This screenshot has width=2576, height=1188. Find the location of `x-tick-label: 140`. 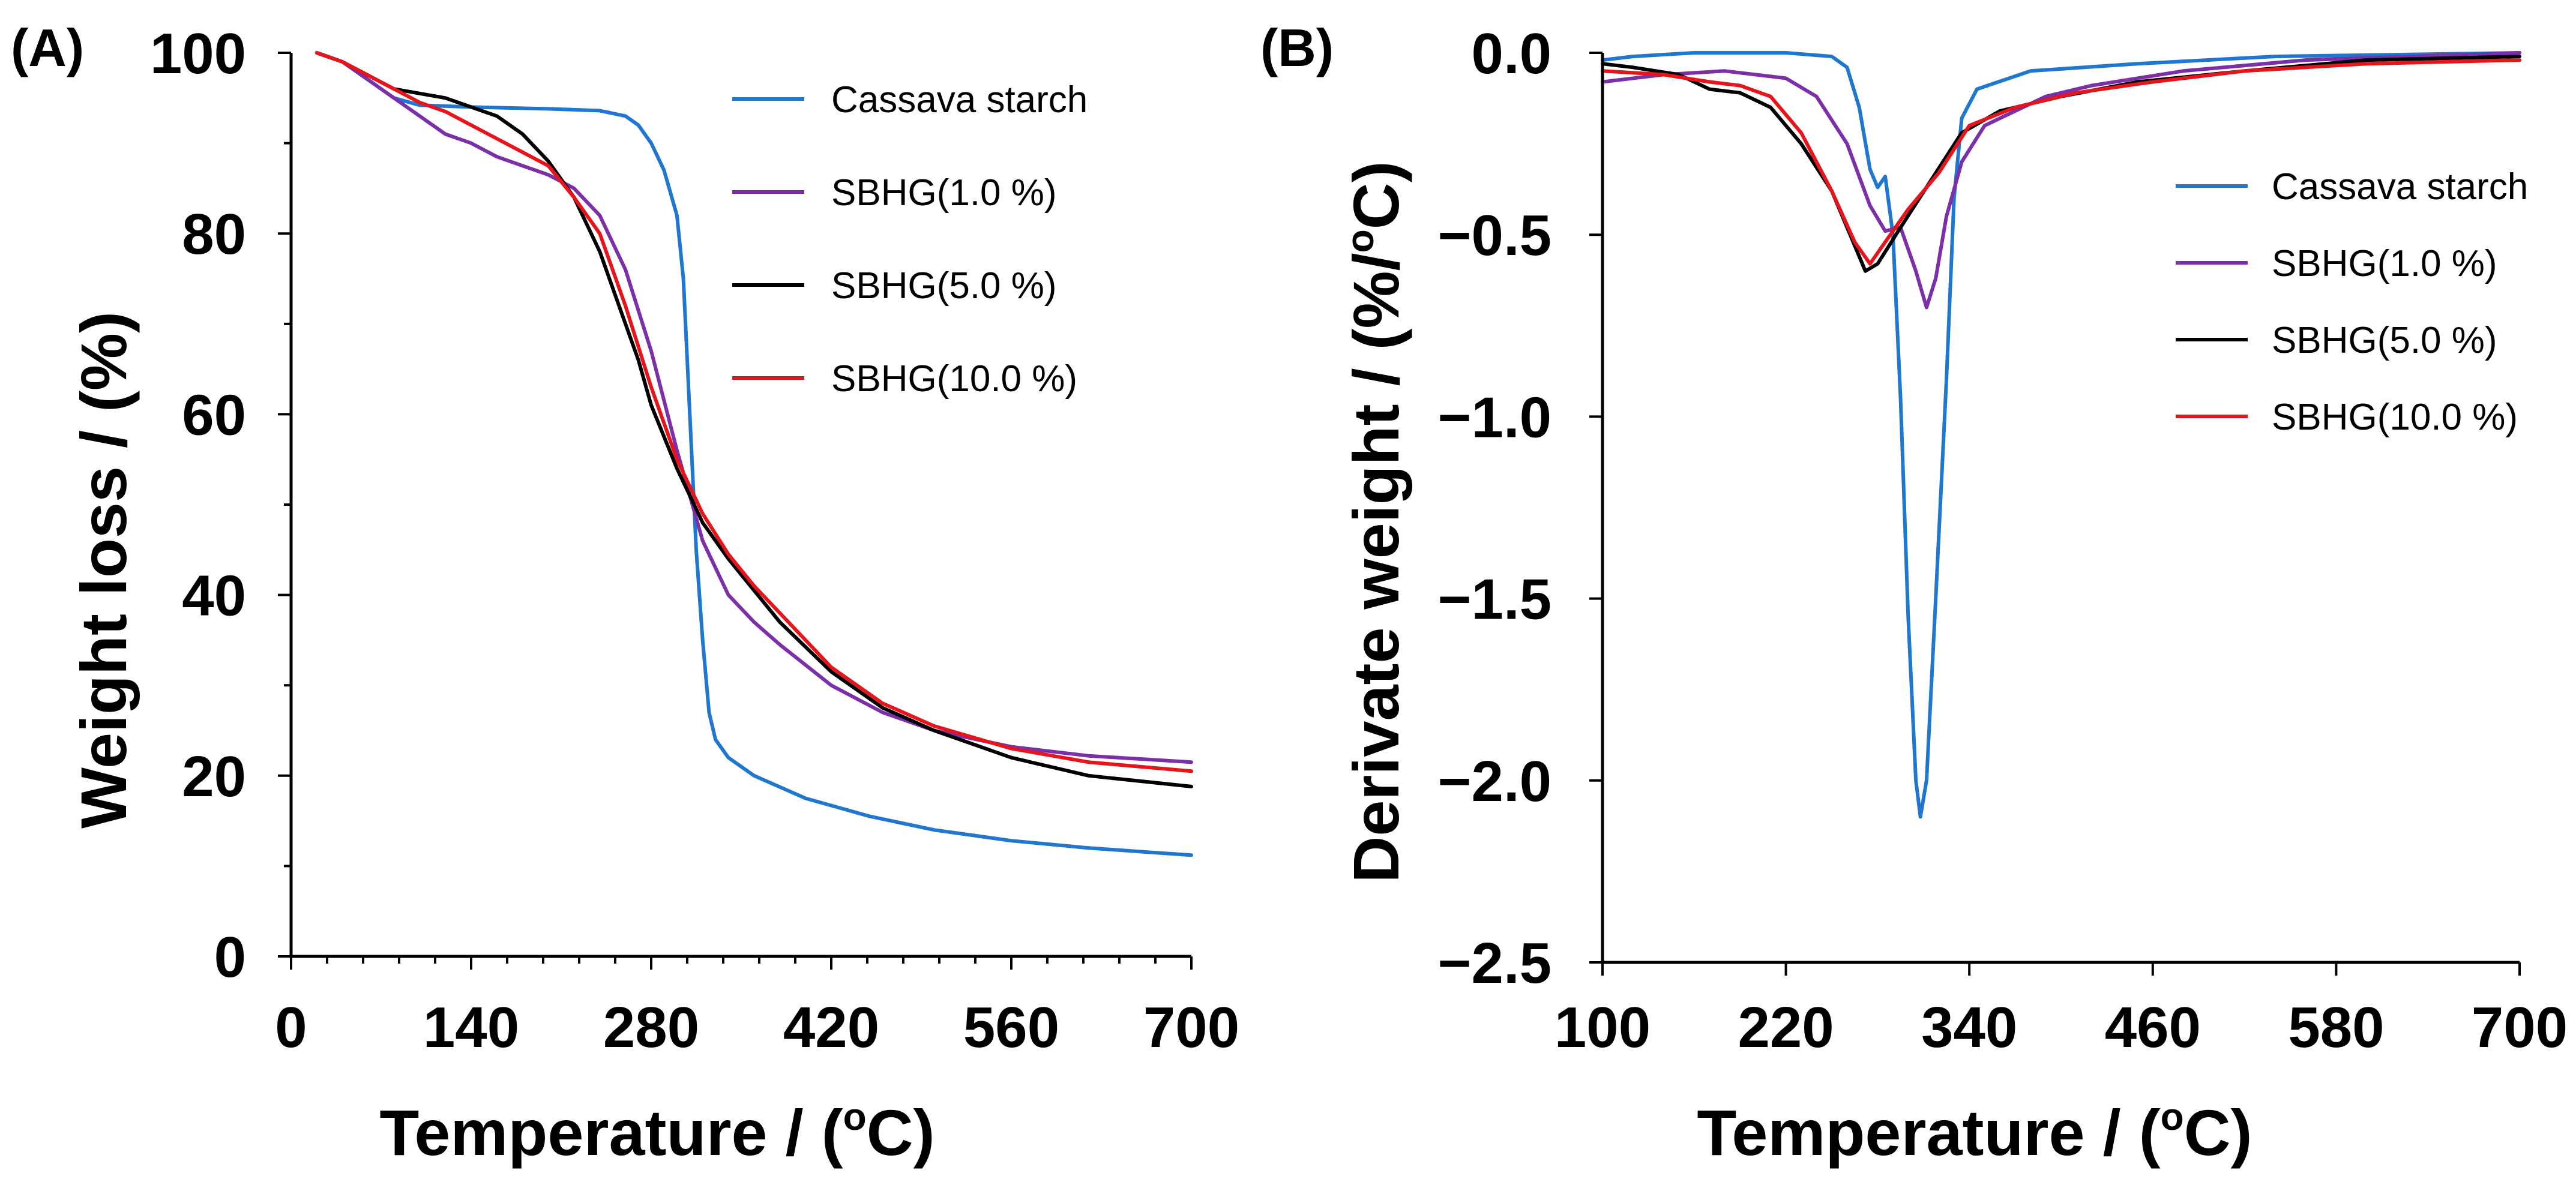

x-tick-label: 140 is located at coordinates (471, 1027).